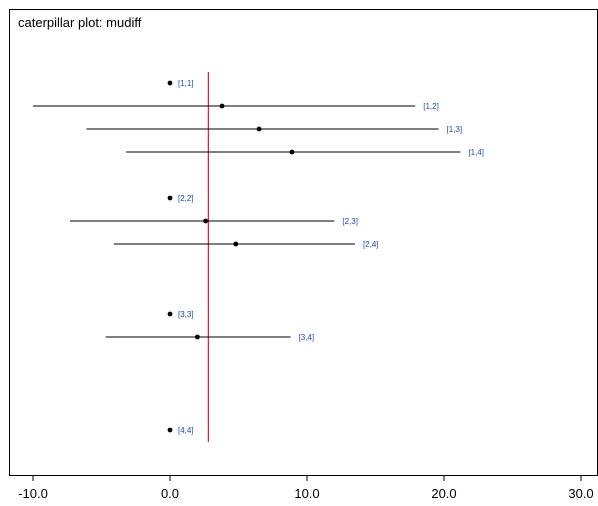 The width and height of the screenshot is (598, 506). What do you see at coordinates (170, 493) in the screenshot?
I see `x-tick-label: 0.0` at bounding box center [170, 493].